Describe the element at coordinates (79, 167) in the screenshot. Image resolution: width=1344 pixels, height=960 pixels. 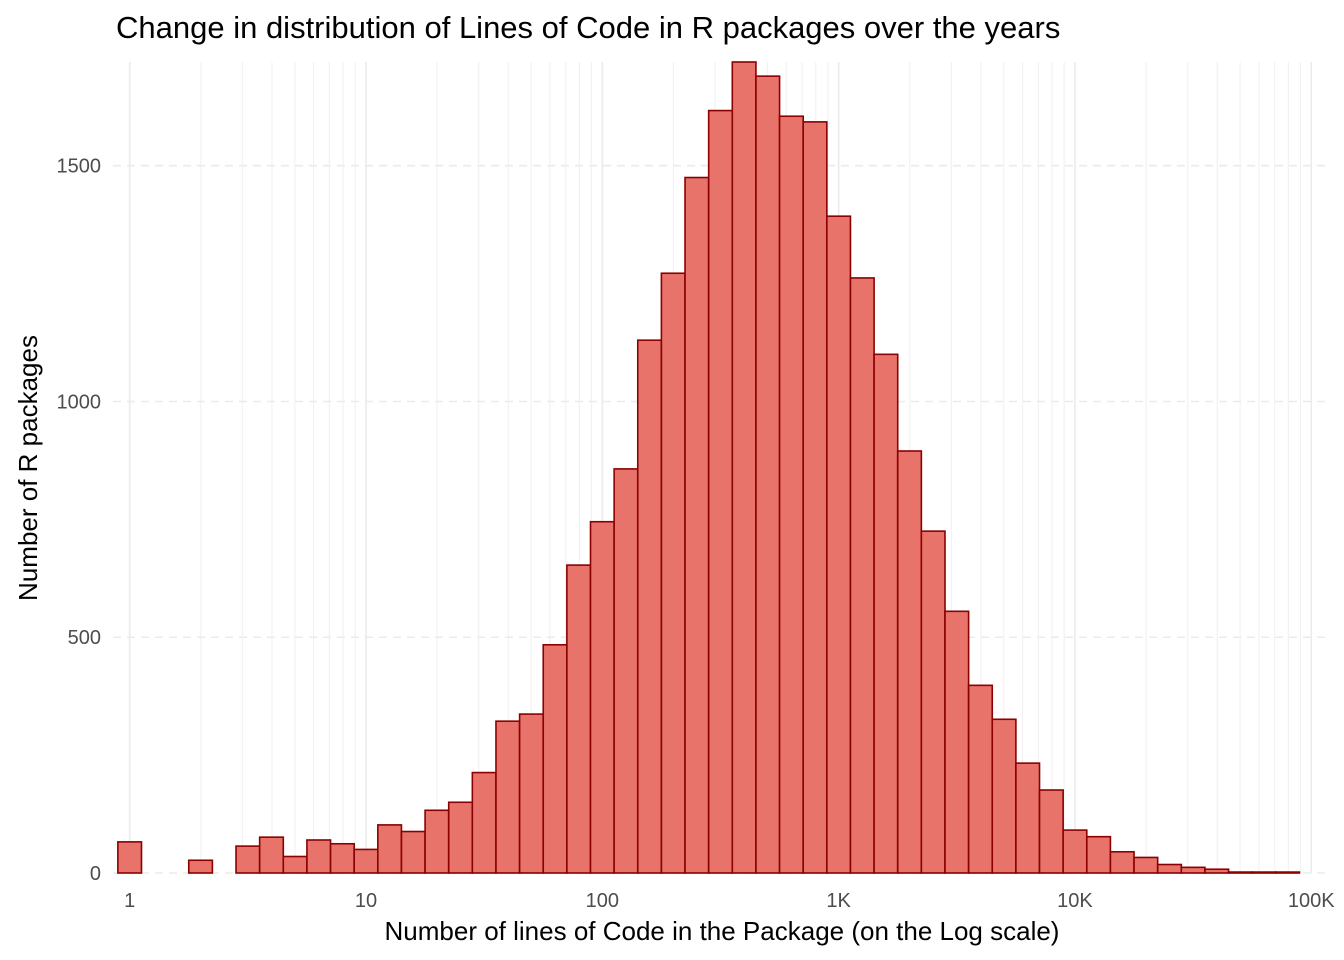
I see `y-tick-label: 1500` at that location.